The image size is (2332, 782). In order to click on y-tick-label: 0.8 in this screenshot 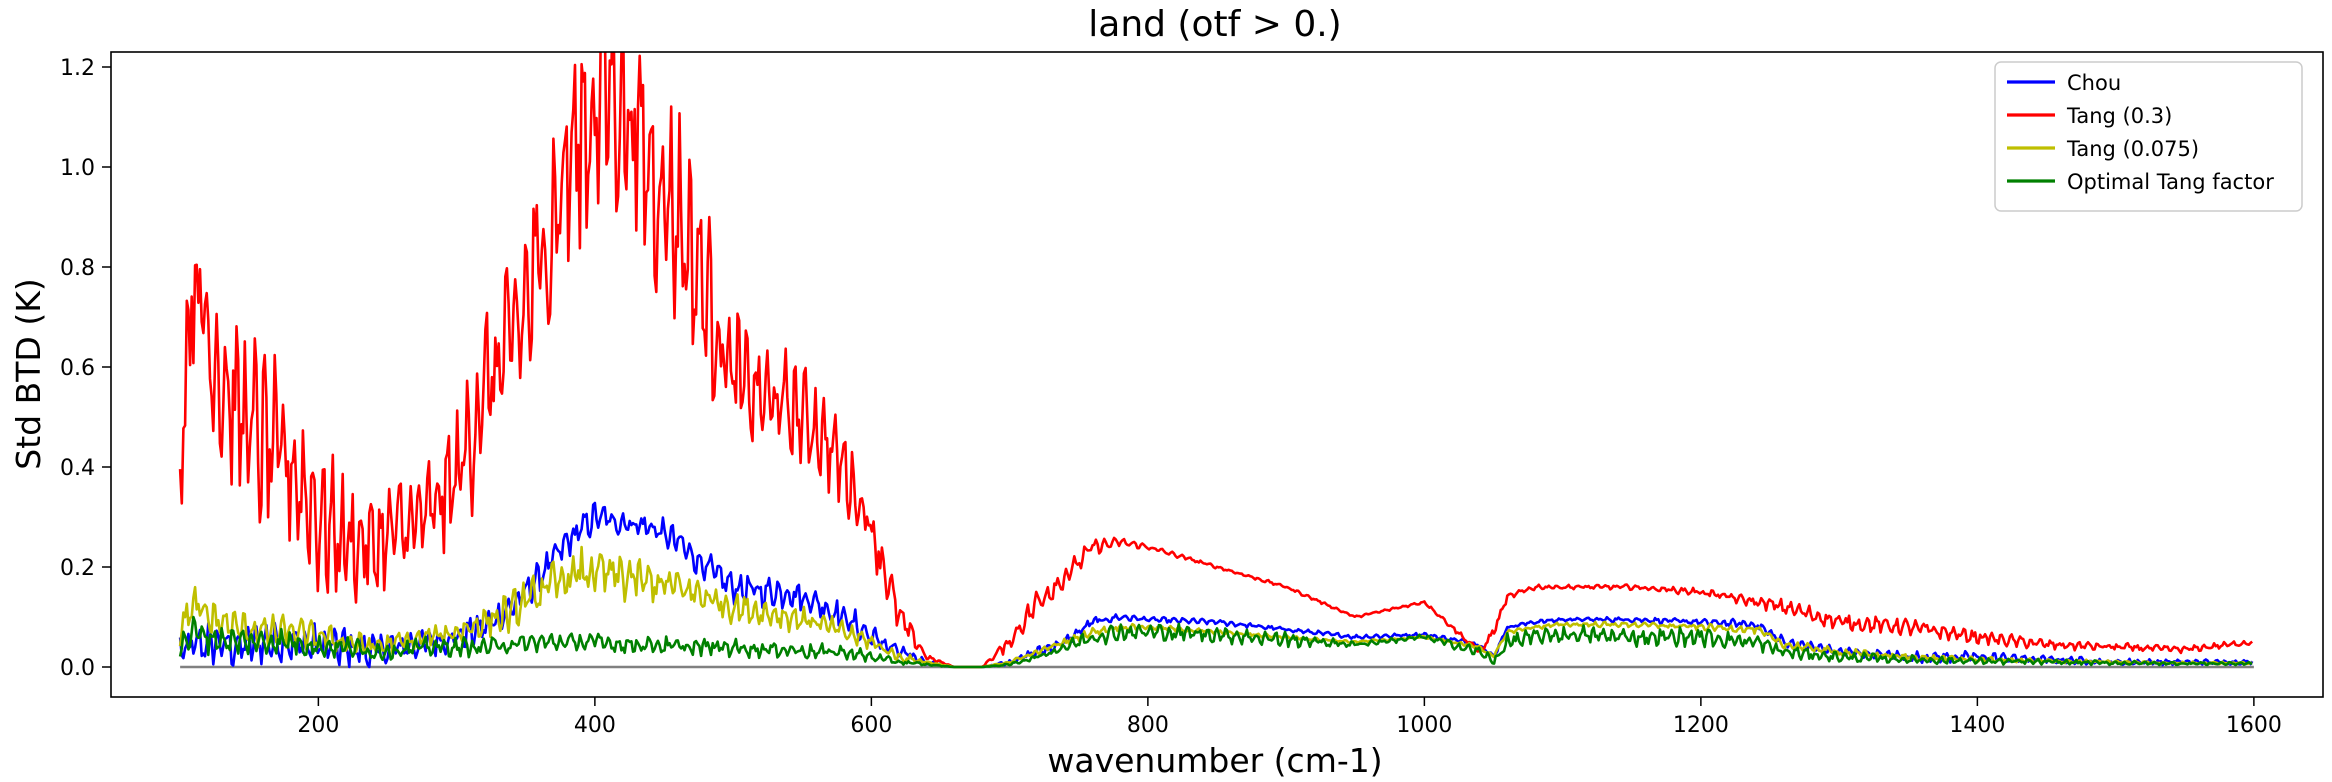, I will do `click(77, 268)`.